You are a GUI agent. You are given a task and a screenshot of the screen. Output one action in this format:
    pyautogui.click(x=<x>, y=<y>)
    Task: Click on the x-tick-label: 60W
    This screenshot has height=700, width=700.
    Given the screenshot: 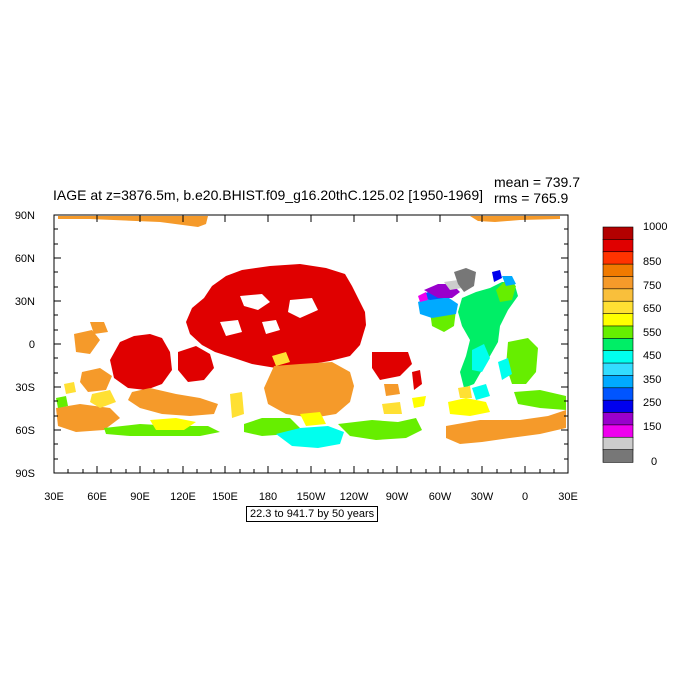 What is the action you would take?
    pyautogui.click(x=440, y=497)
    